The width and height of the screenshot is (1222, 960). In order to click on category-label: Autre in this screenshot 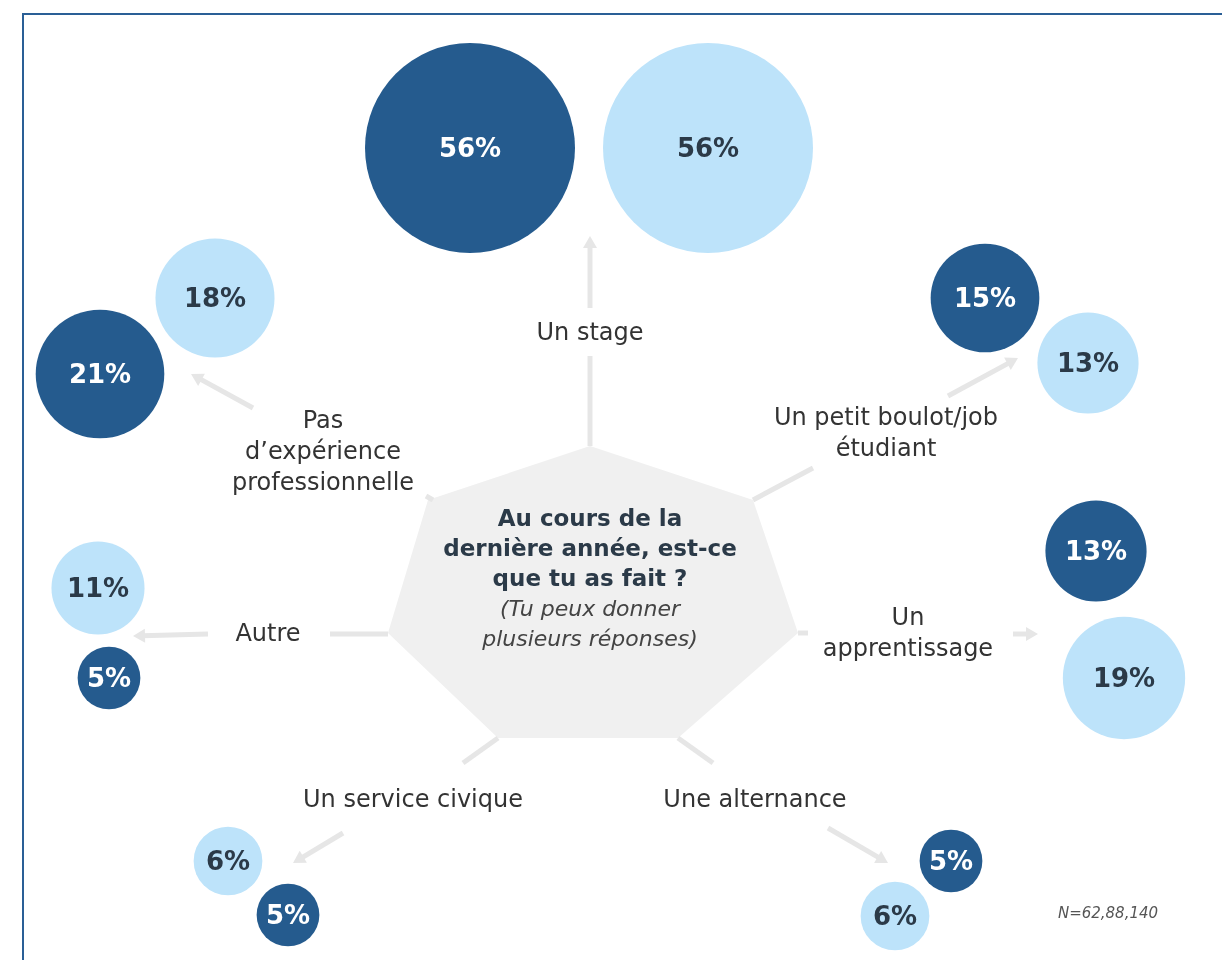, I will do `click(268, 633)`.